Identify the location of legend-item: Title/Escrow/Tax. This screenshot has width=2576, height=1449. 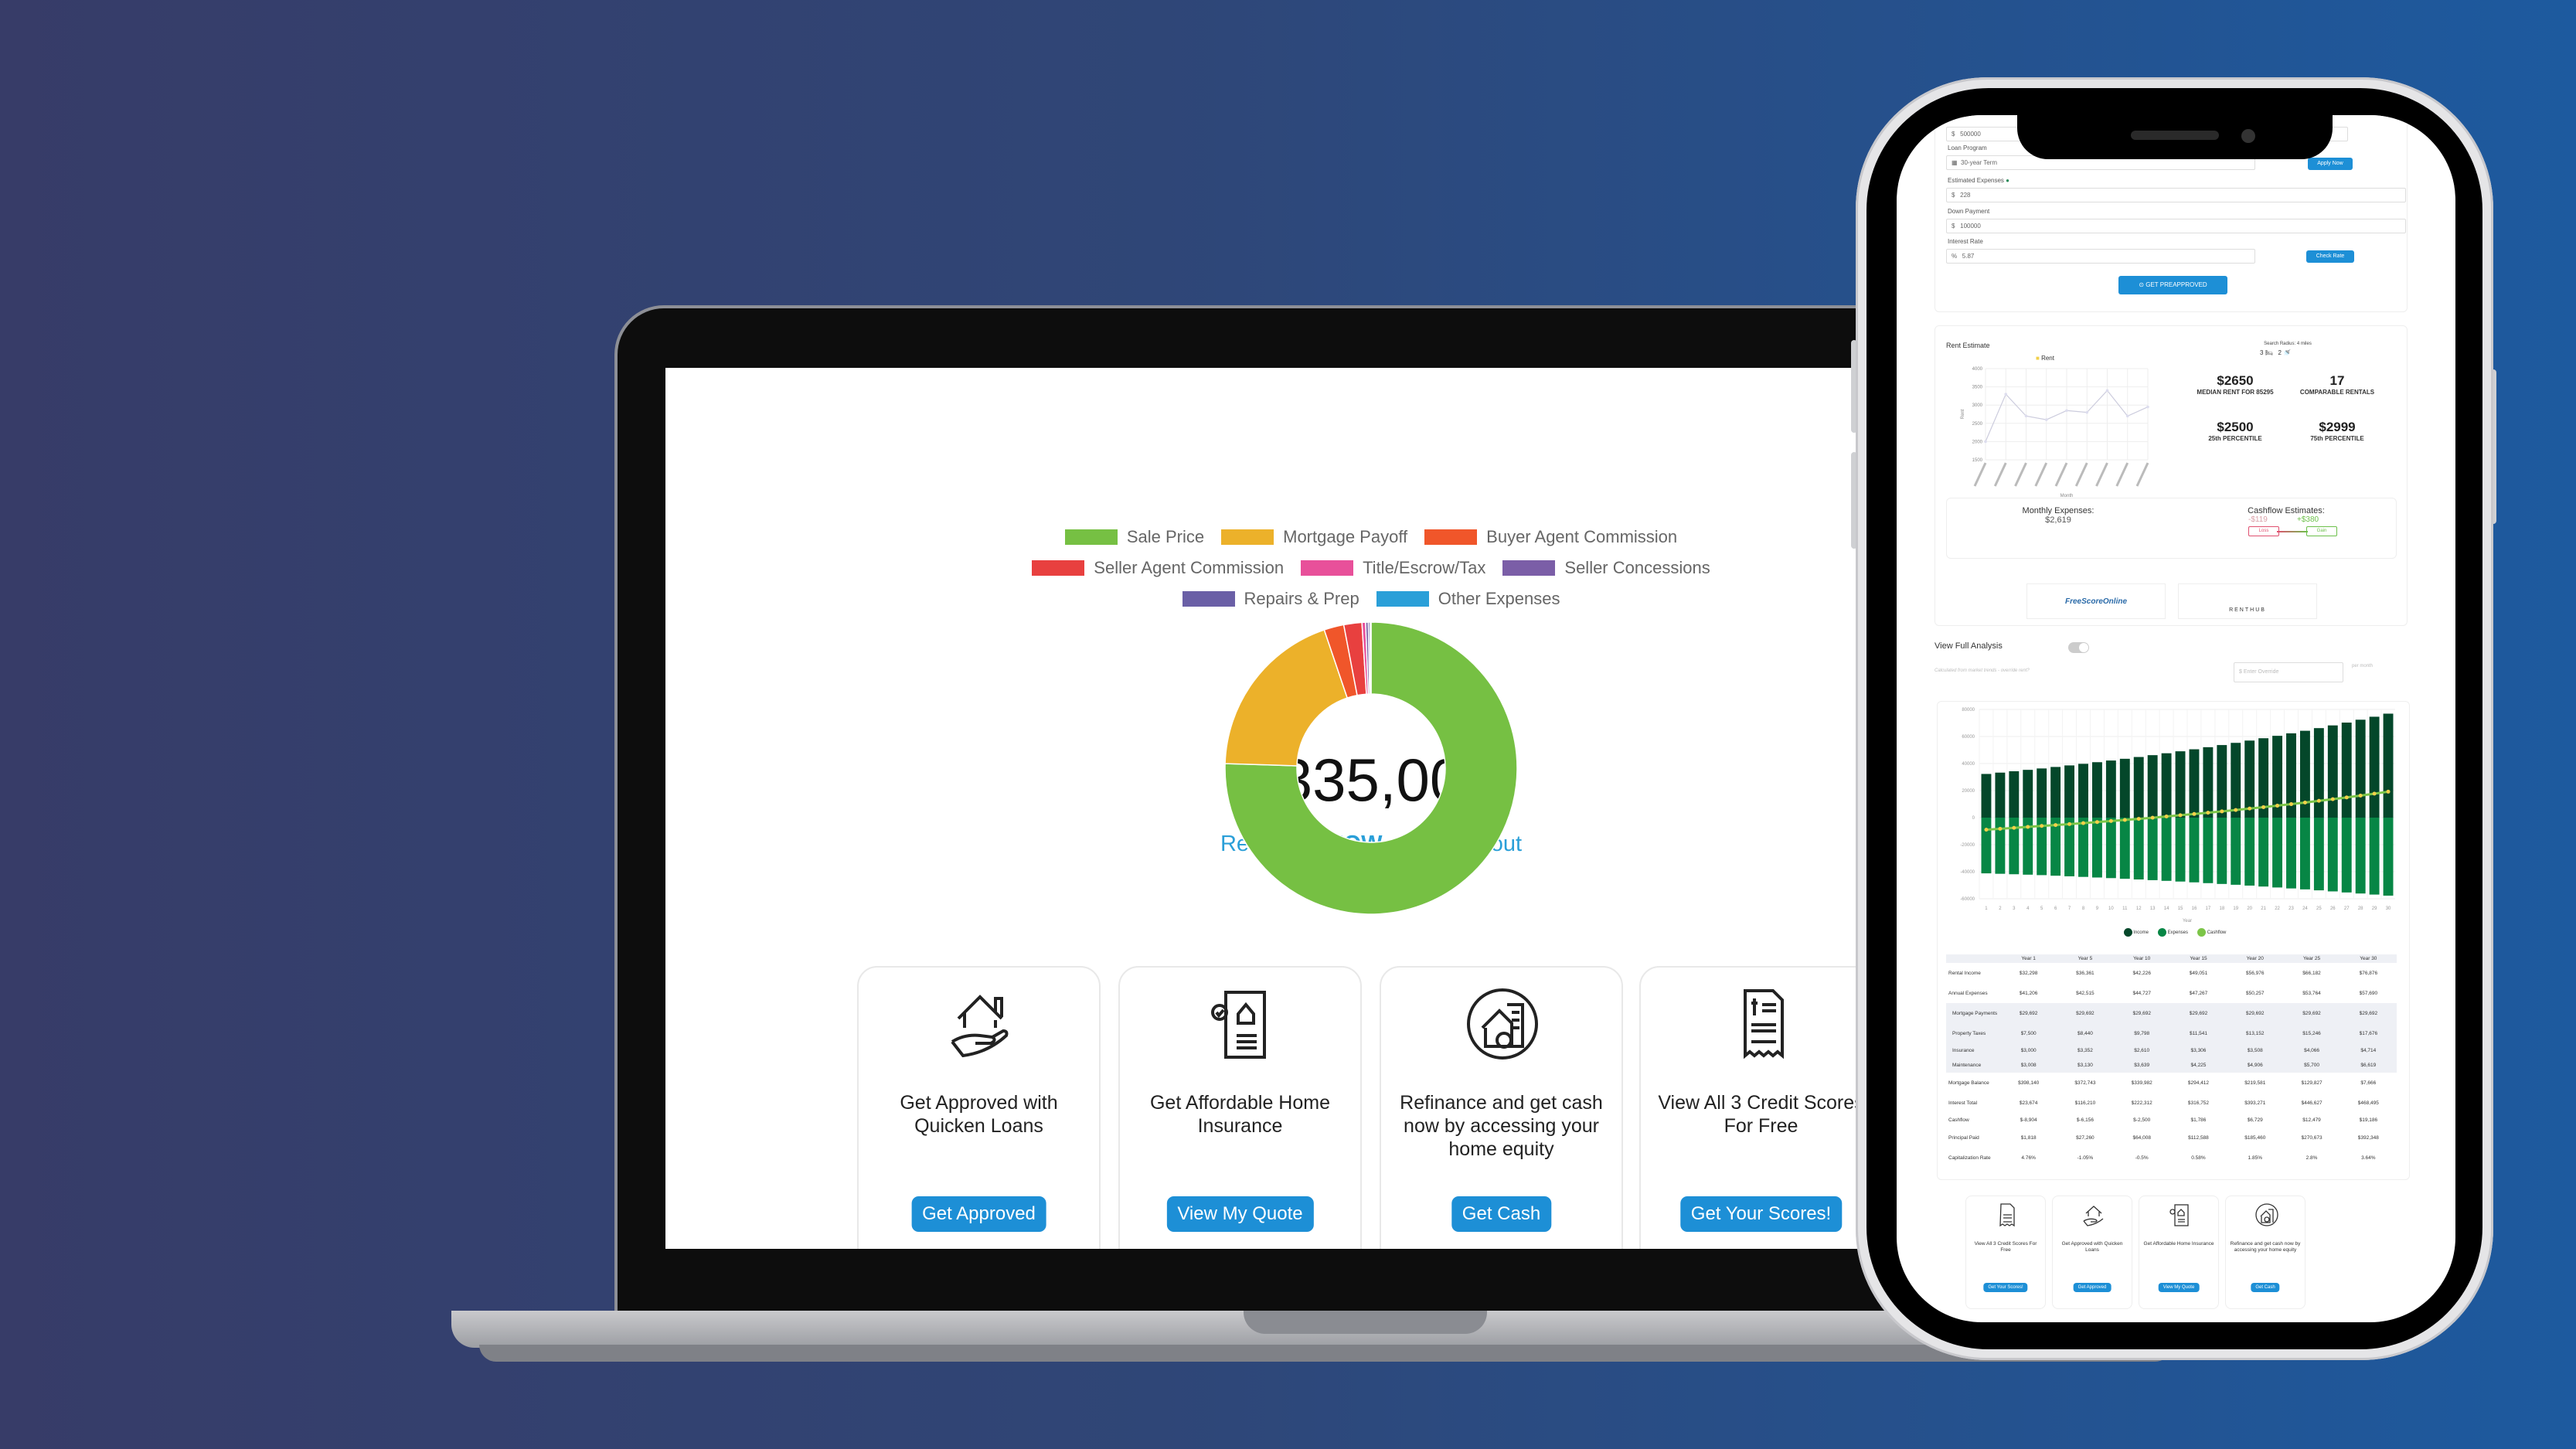
(1393, 568).